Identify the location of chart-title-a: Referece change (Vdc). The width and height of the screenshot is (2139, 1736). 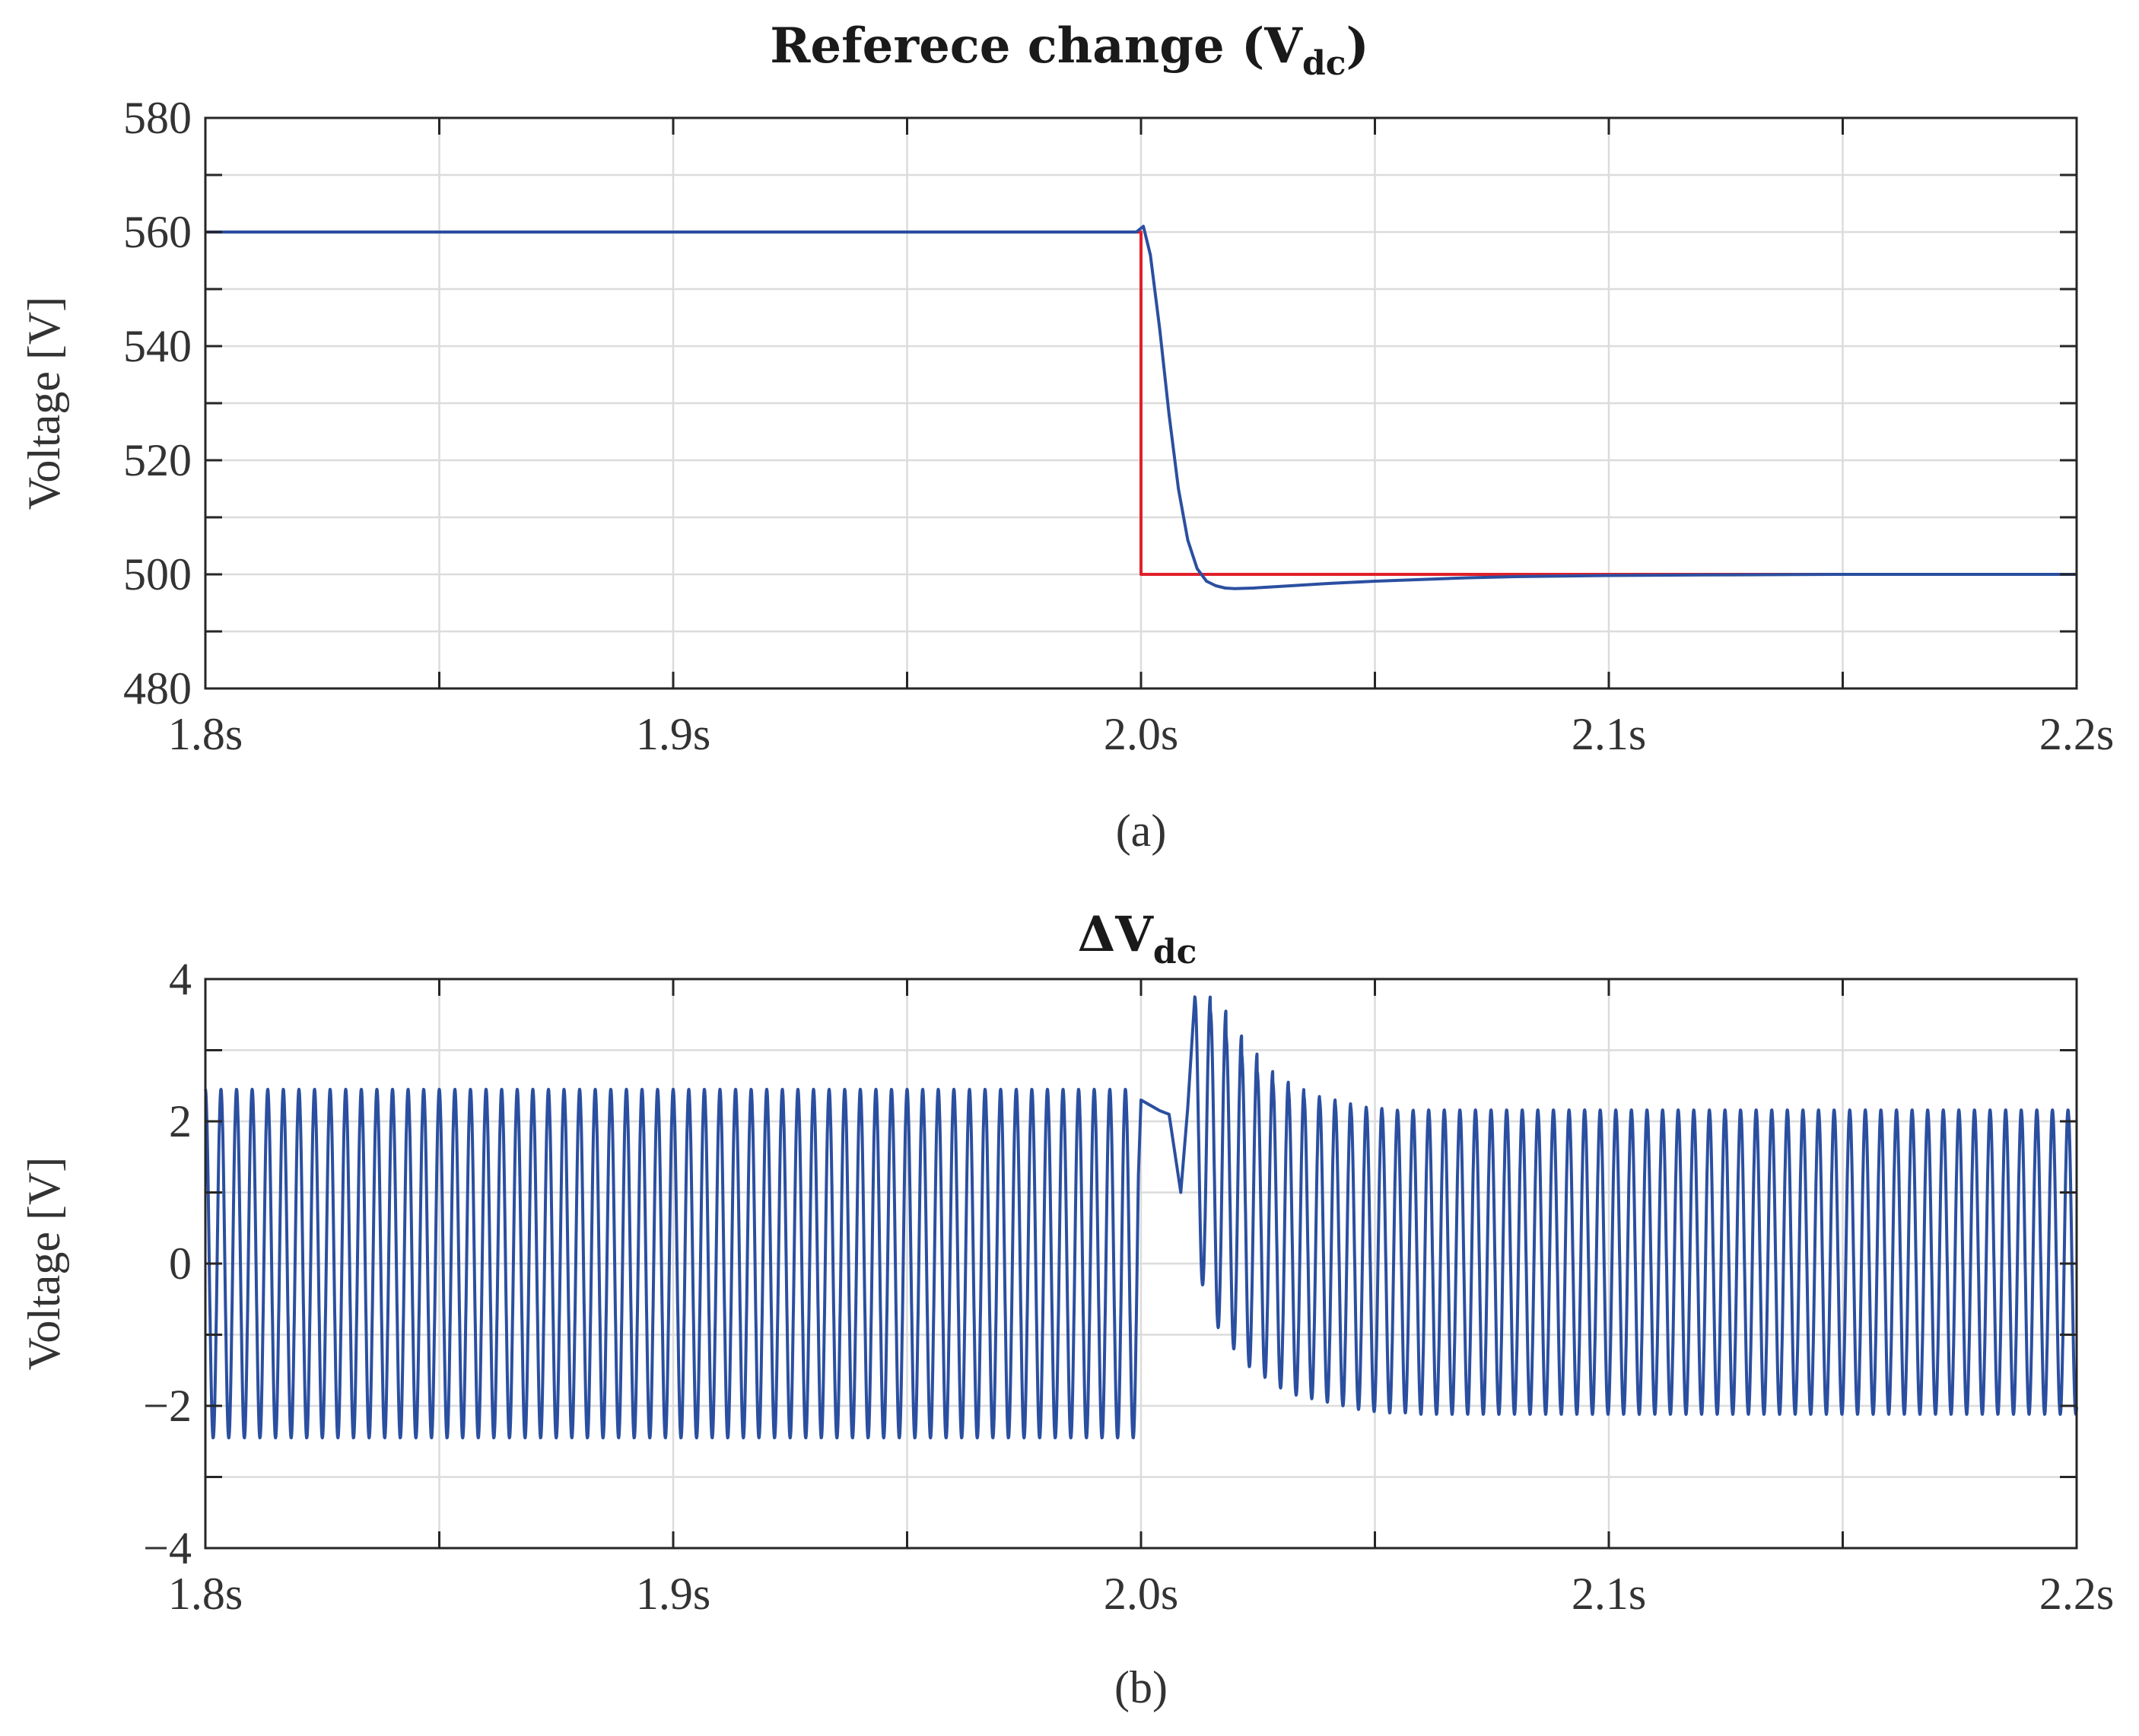
(1069, 50).